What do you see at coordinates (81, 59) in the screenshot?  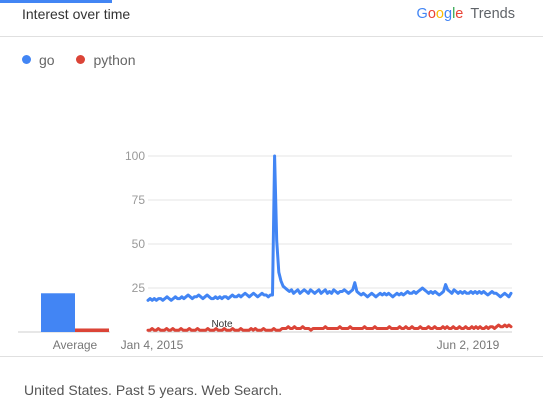 I see `legend-dot-python` at bounding box center [81, 59].